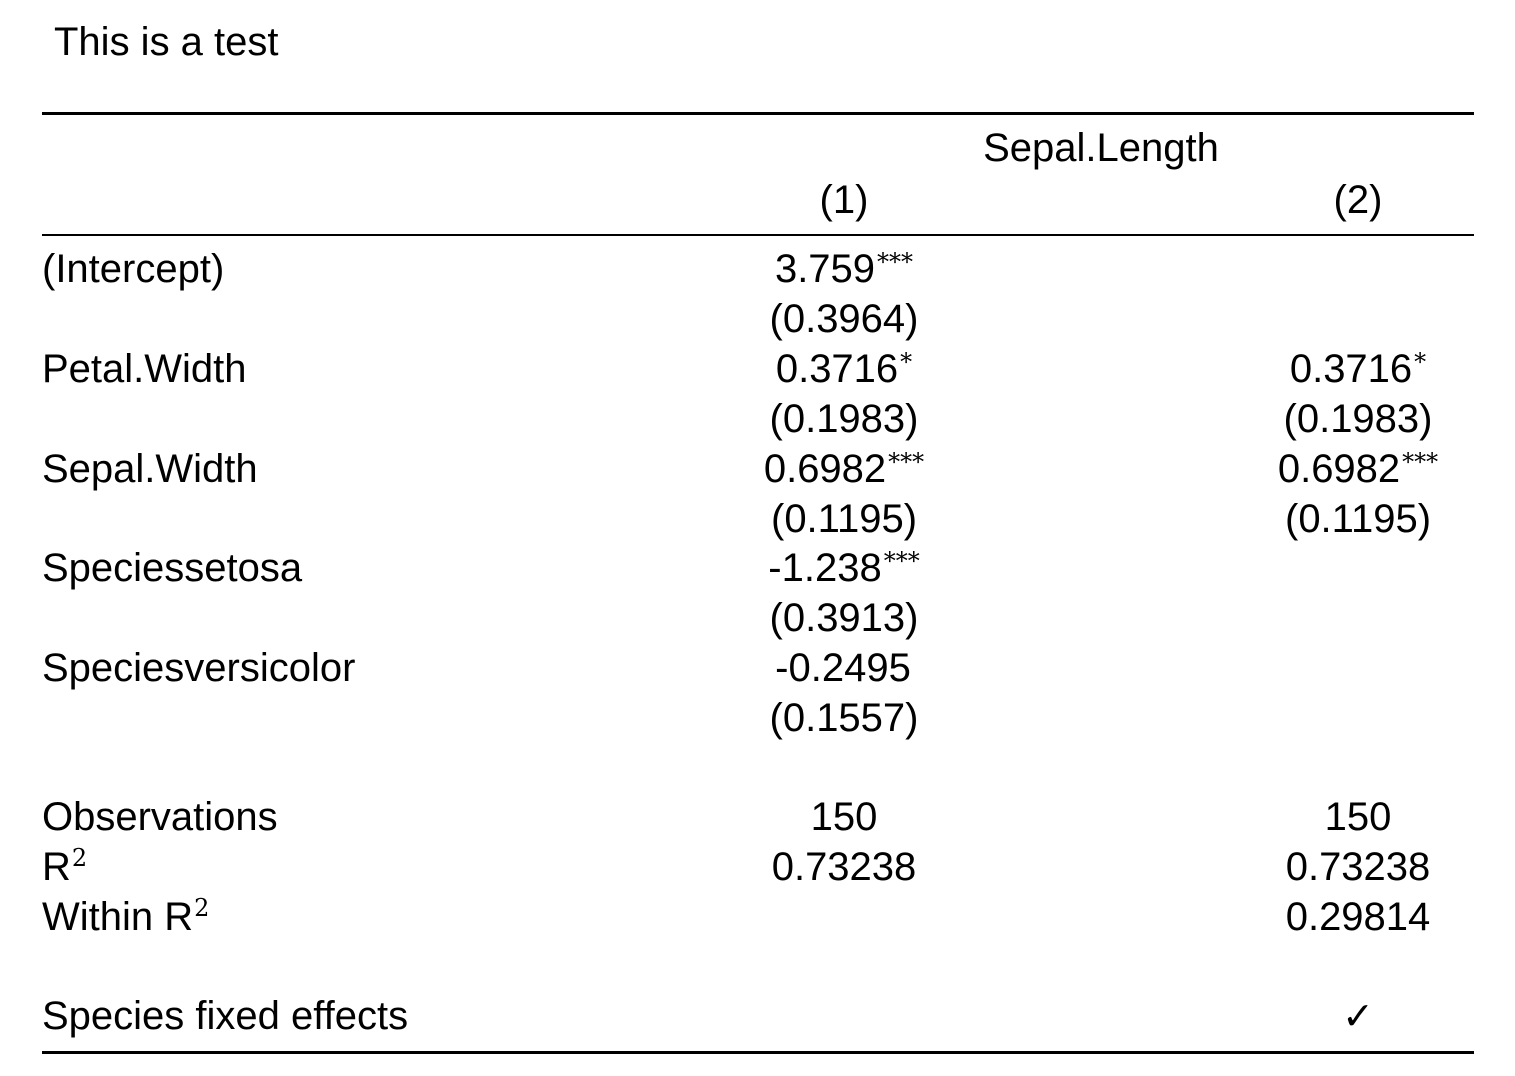  I want to click on bottom-rule, so click(758, 1052).